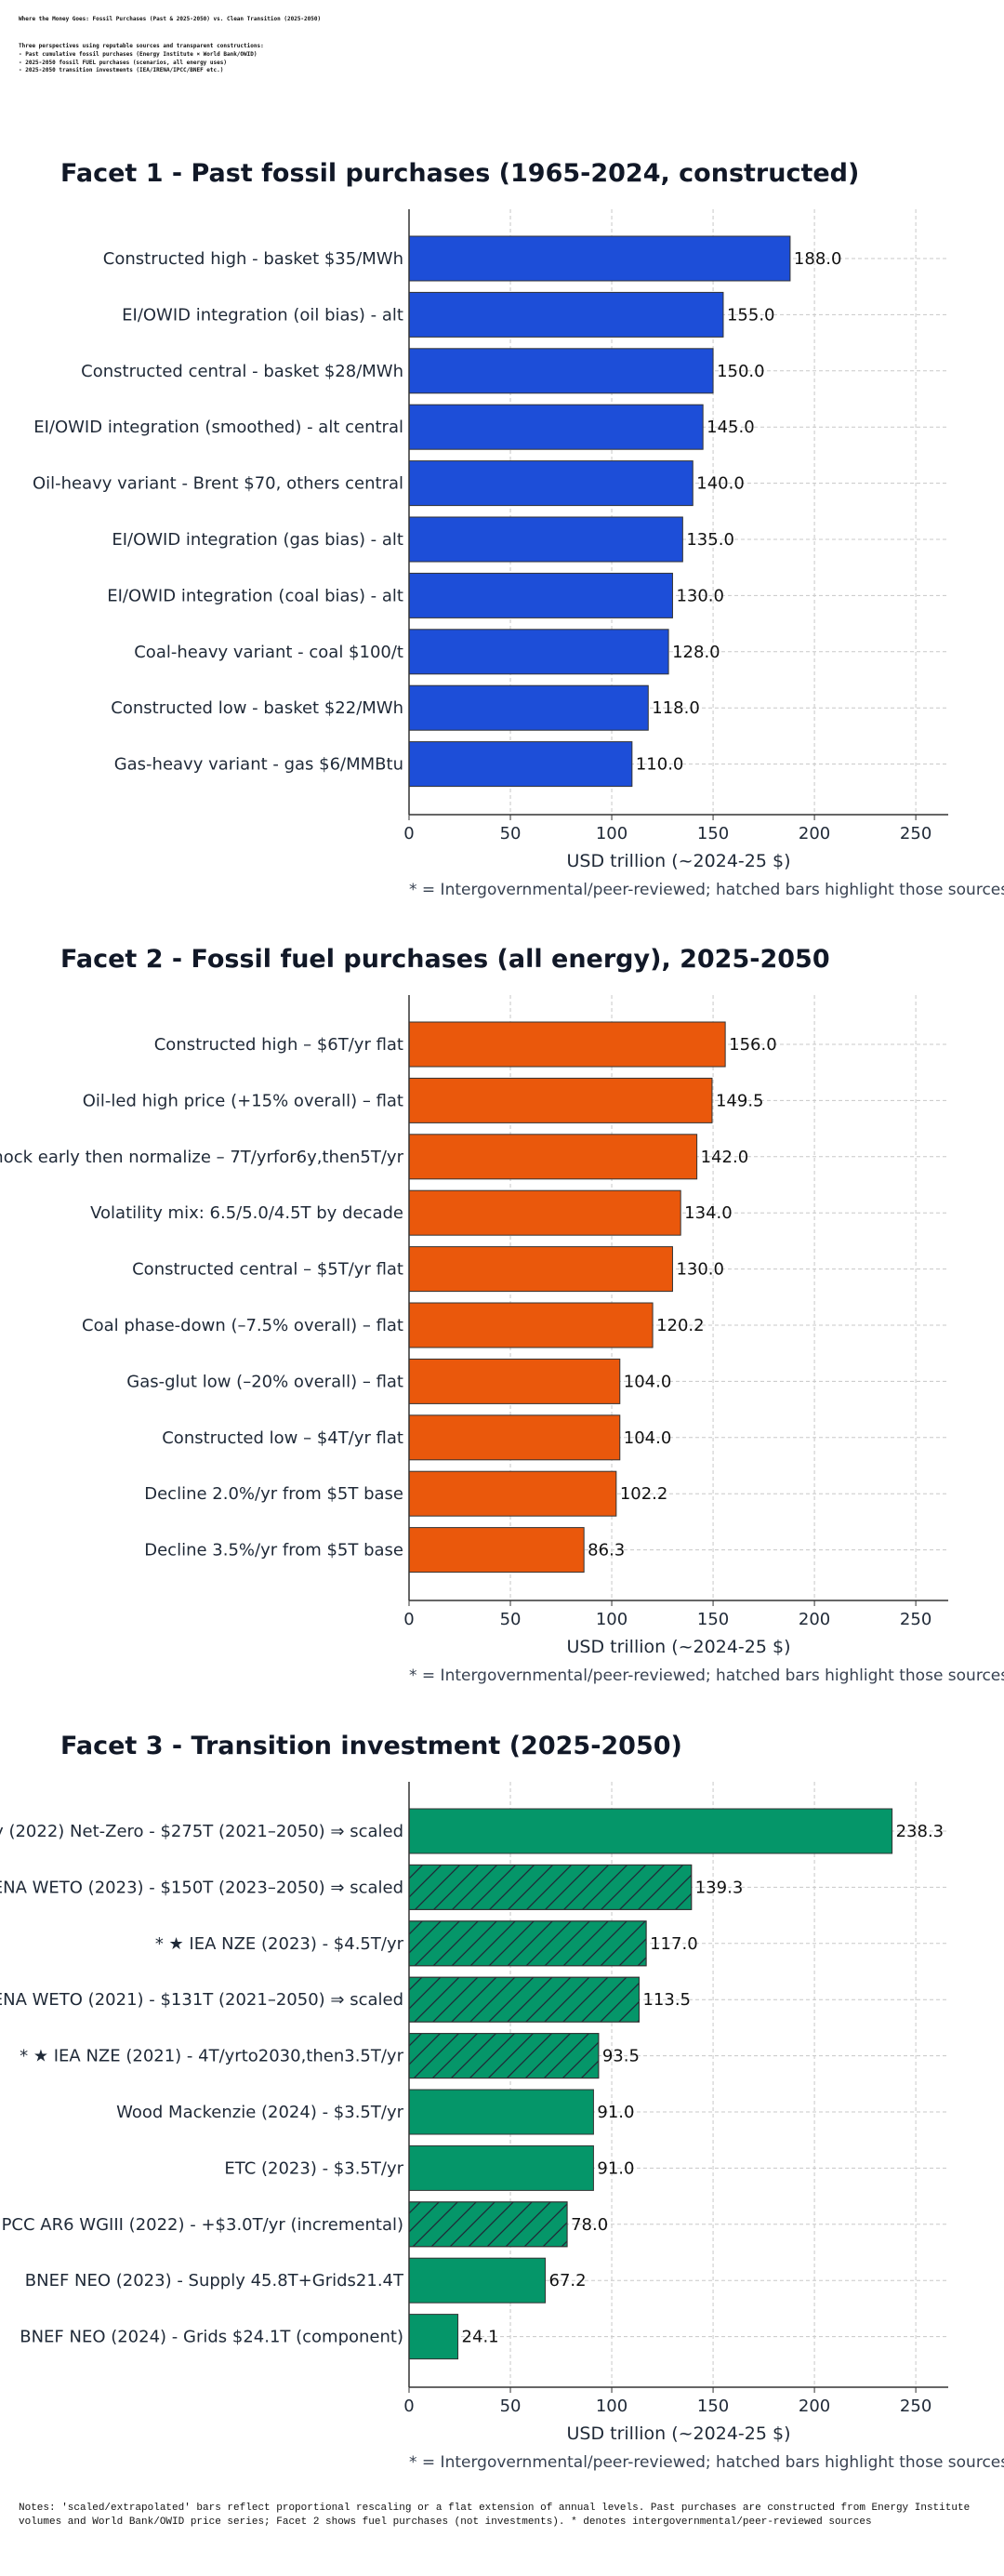 The image size is (1004, 2576). What do you see at coordinates (818, 259) in the screenshot?
I see `bar-value-label: 188.0` at bounding box center [818, 259].